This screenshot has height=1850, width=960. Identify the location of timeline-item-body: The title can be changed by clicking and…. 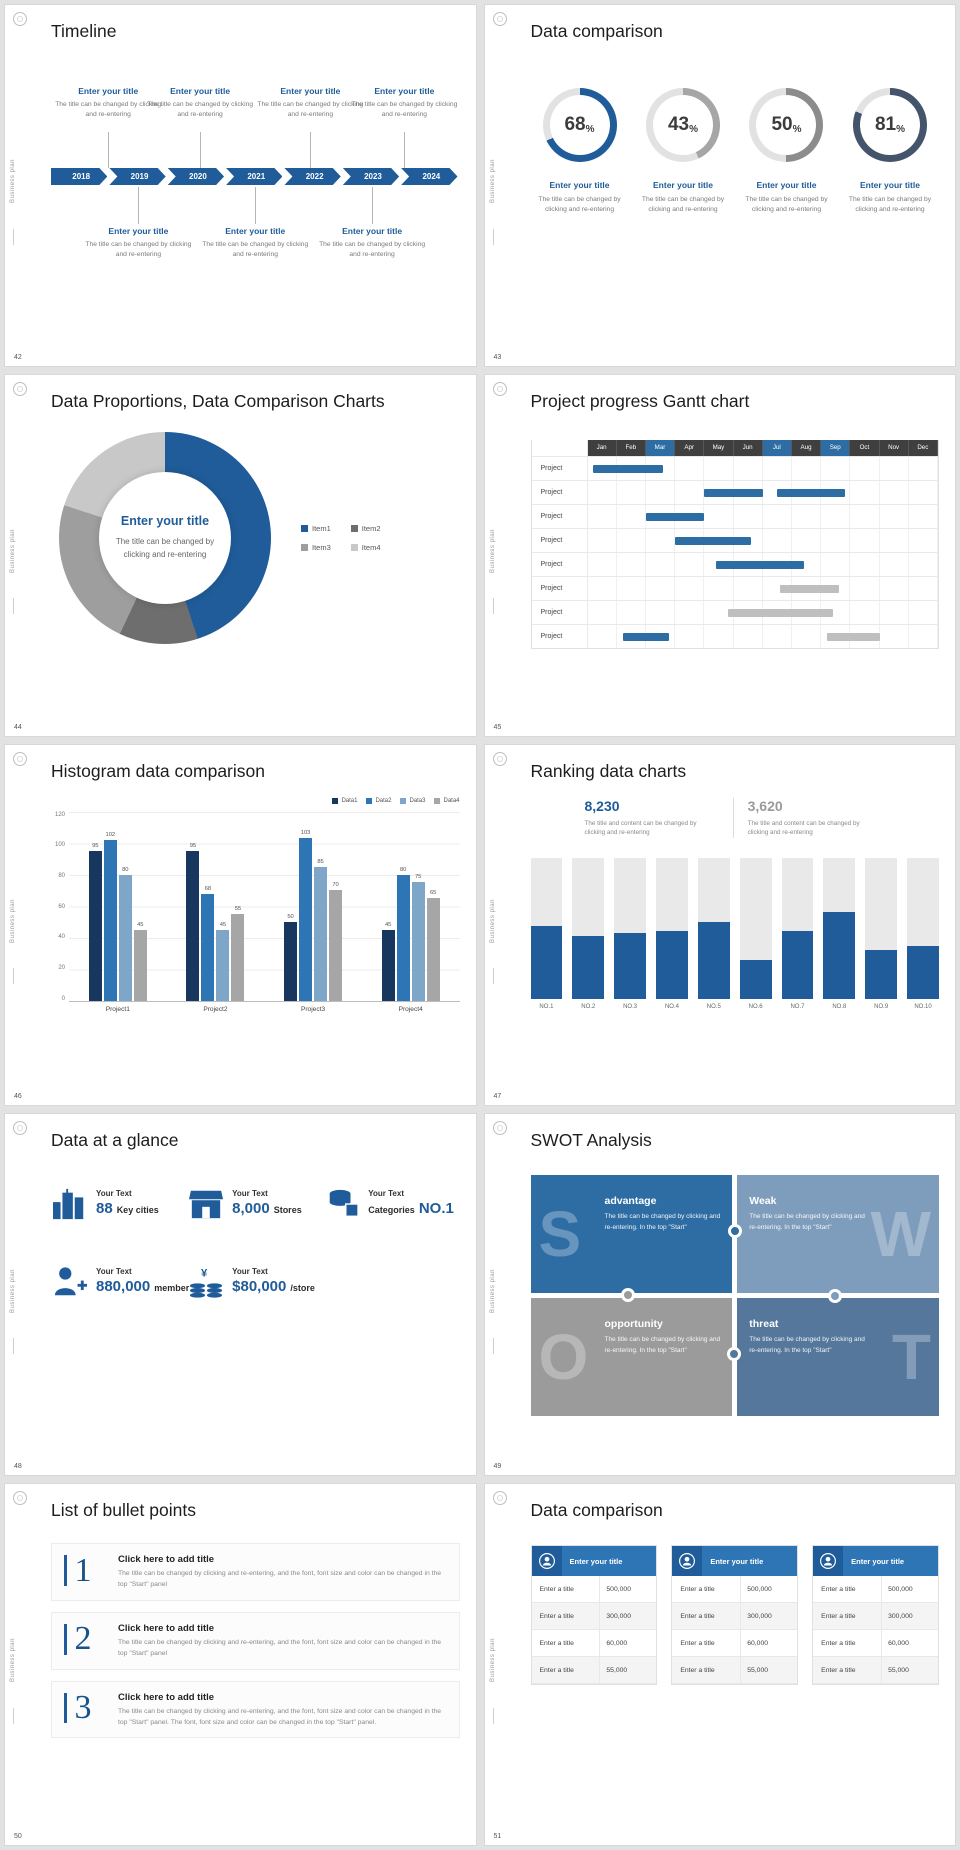
(138, 250).